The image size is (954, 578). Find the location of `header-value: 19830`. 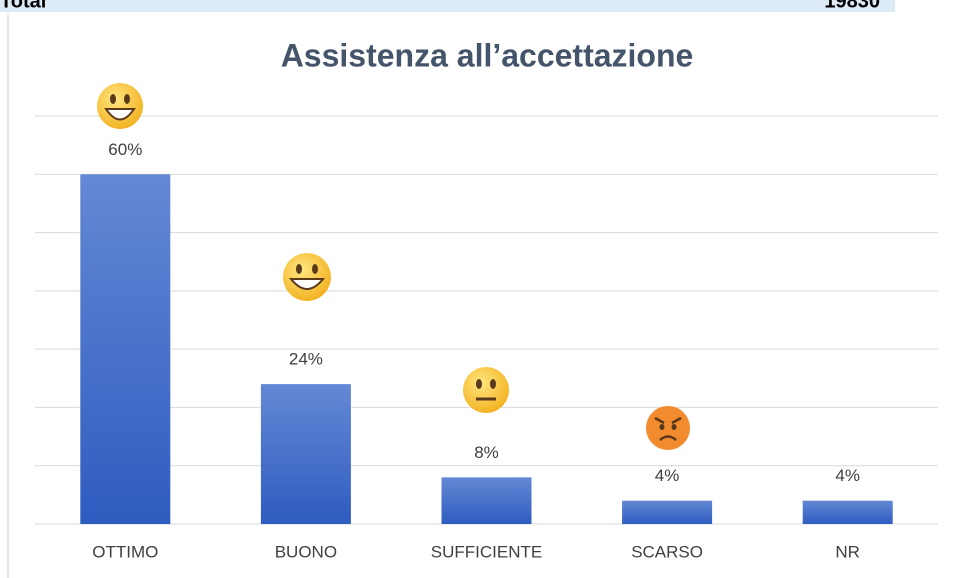

header-value: 19830 is located at coordinates (852, 6).